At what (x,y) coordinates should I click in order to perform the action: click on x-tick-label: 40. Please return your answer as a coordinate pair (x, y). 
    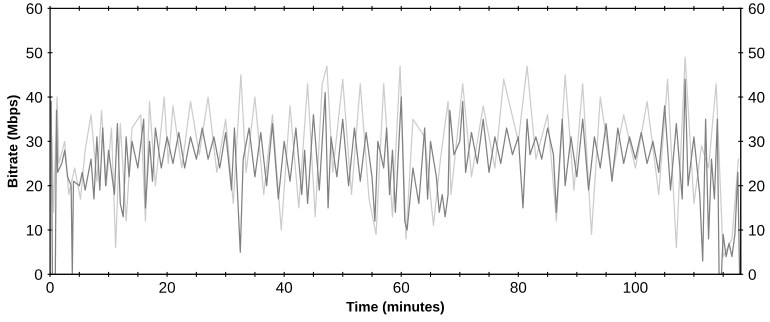
    Looking at the image, I should click on (284, 287).